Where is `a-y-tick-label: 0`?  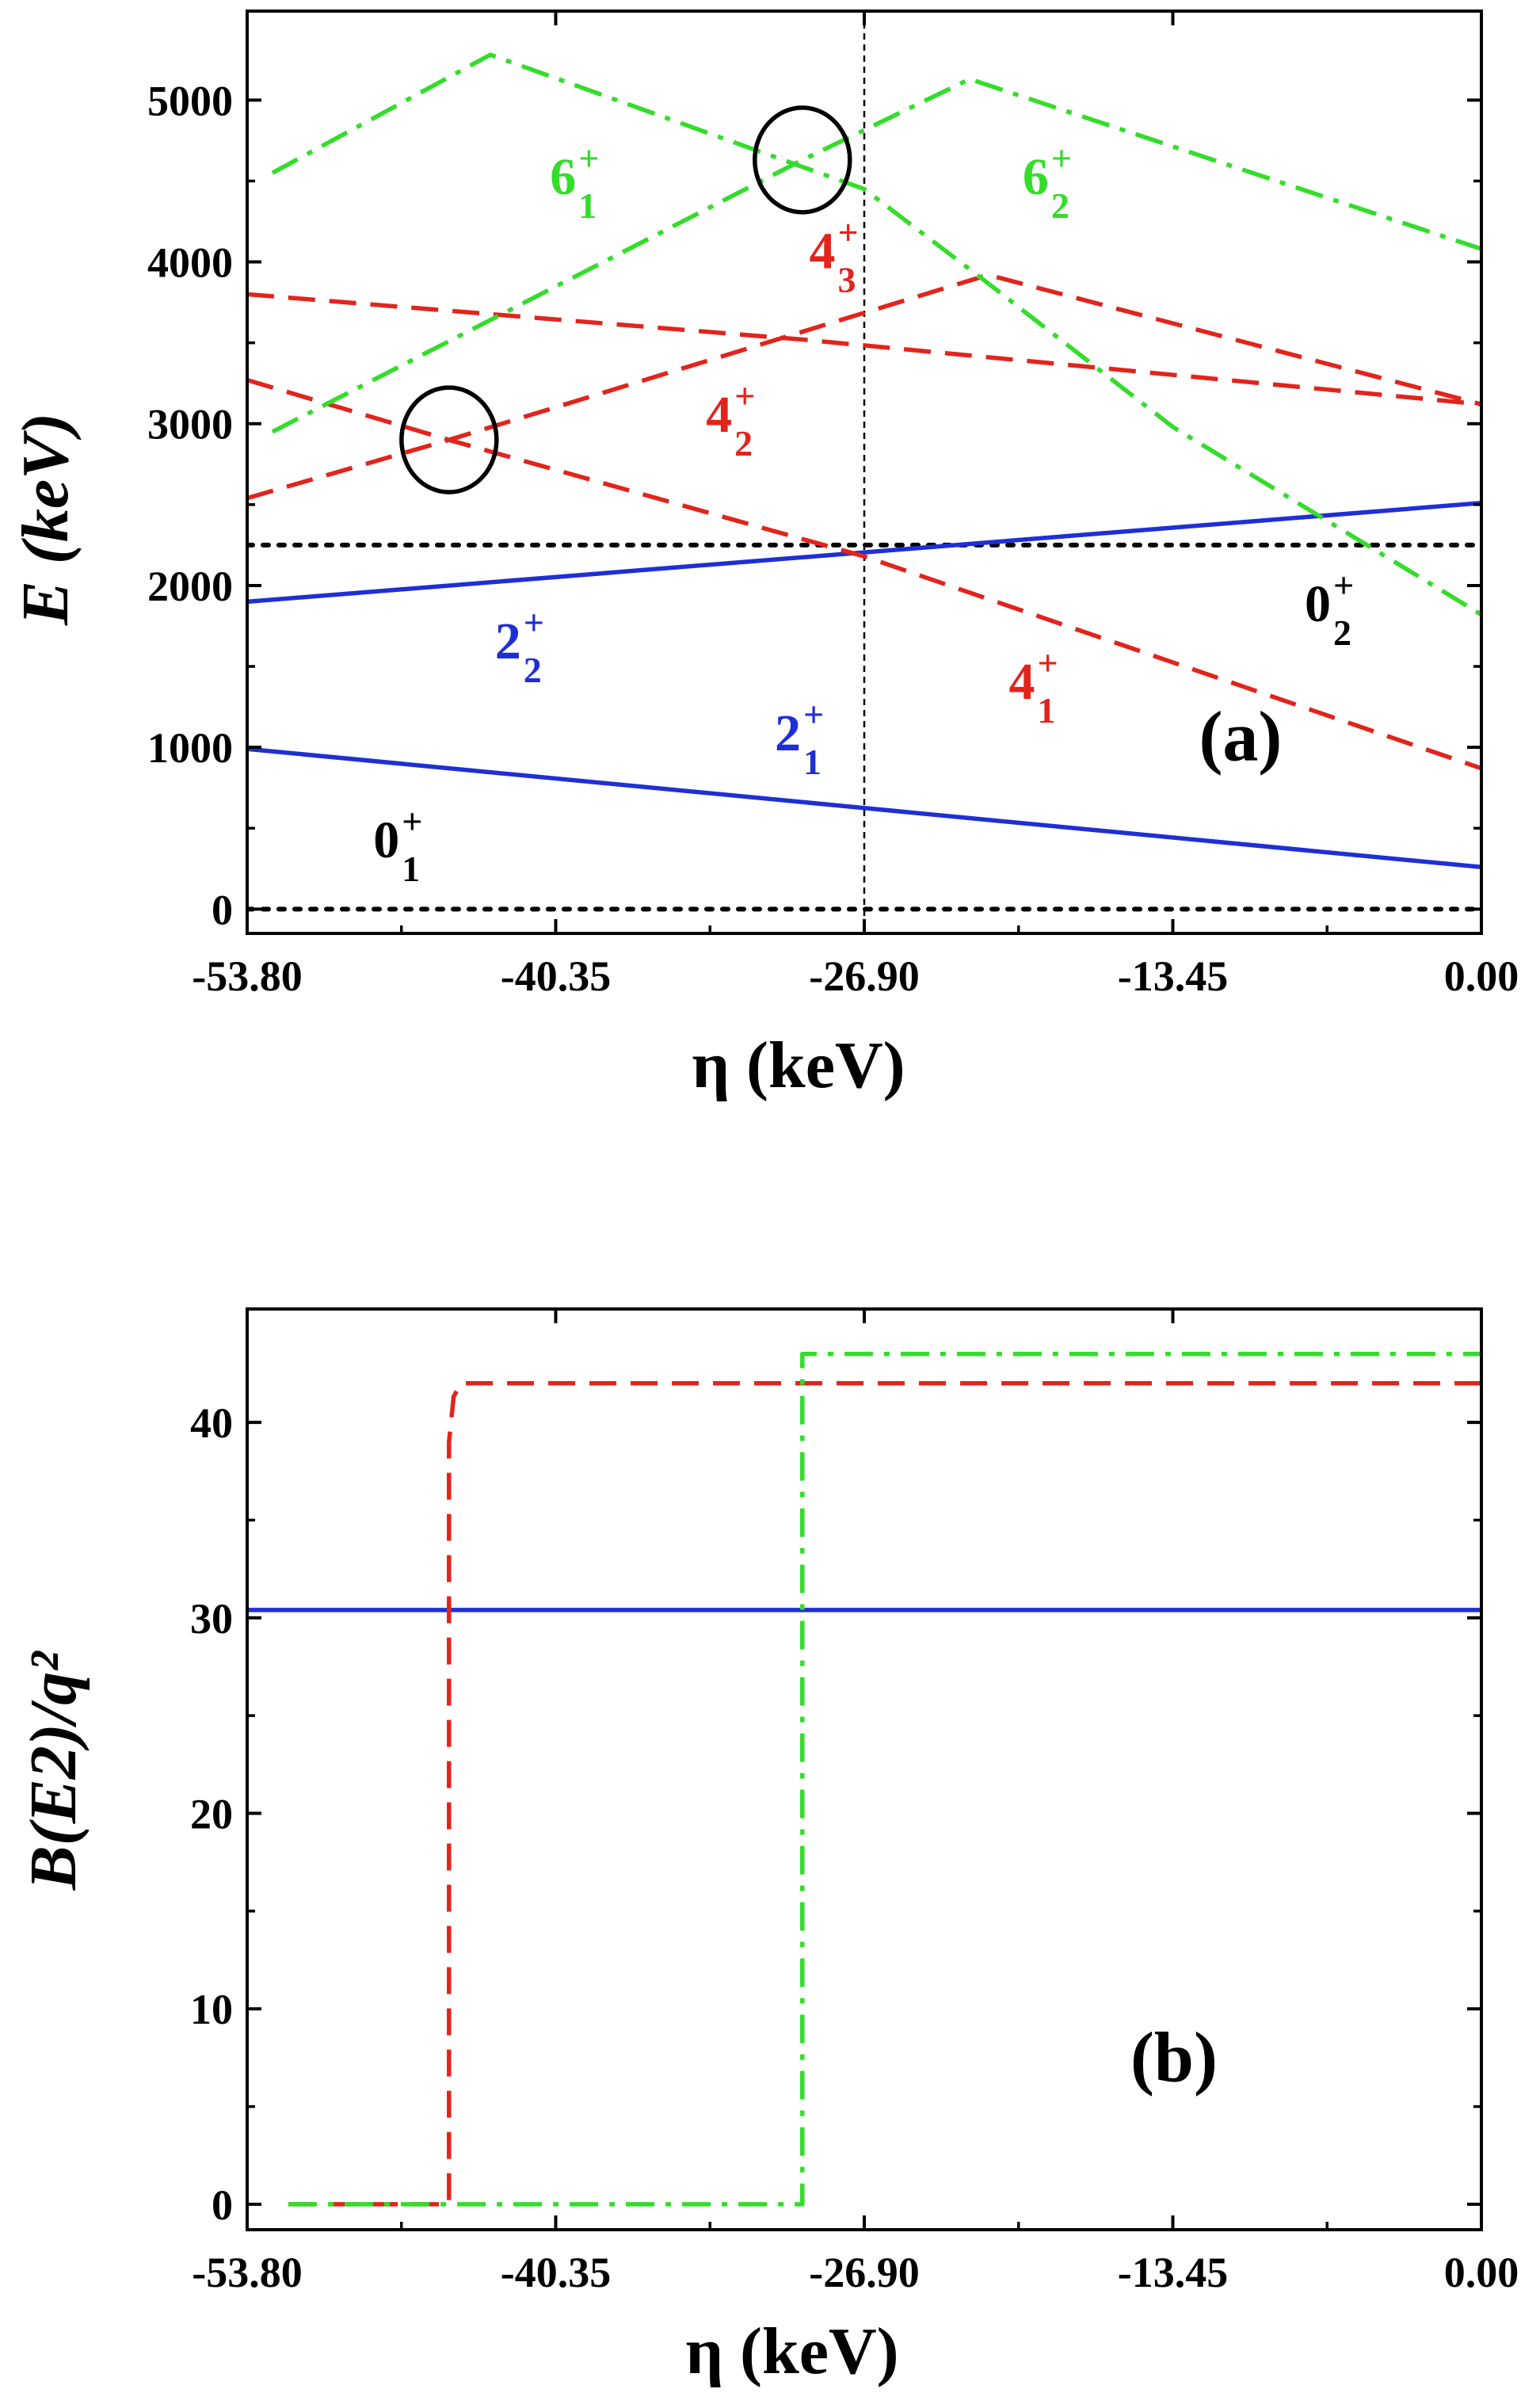
a-y-tick-label: 0 is located at coordinates (222, 909).